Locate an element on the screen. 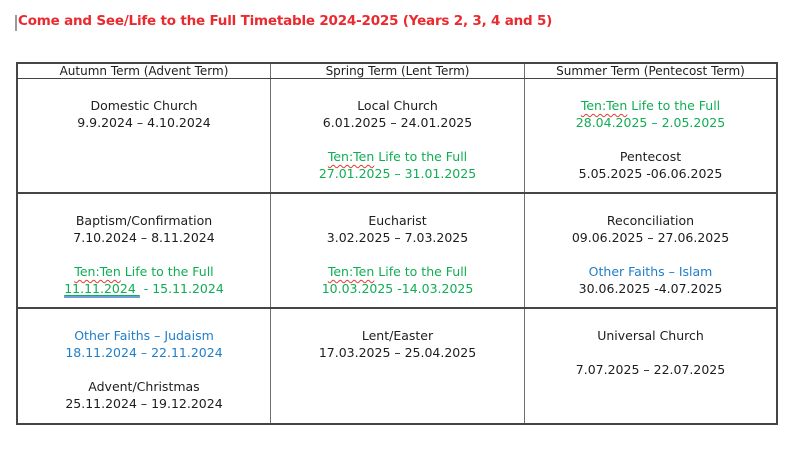 The height and width of the screenshot is (455, 800). entry-text: Other Faiths – Islam is located at coordinates (650, 271).